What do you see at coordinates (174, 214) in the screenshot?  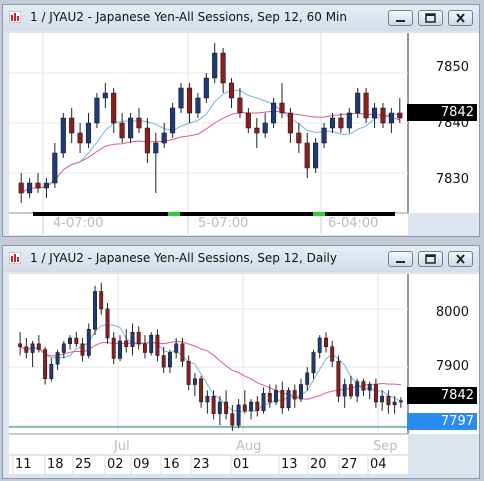 I see `session-marker` at bounding box center [174, 214].